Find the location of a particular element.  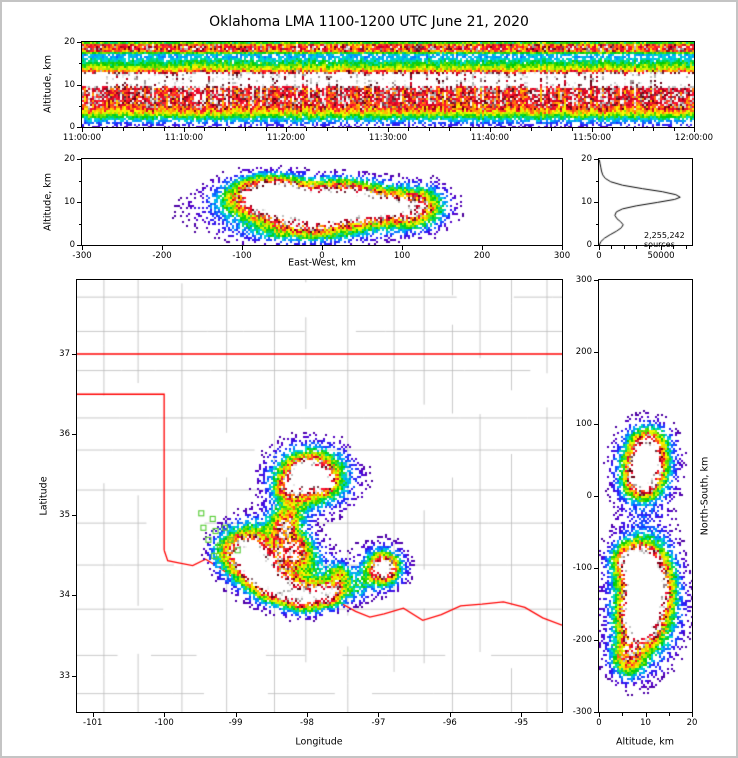

tick-label: -97 is located at coordinates (378, 723).